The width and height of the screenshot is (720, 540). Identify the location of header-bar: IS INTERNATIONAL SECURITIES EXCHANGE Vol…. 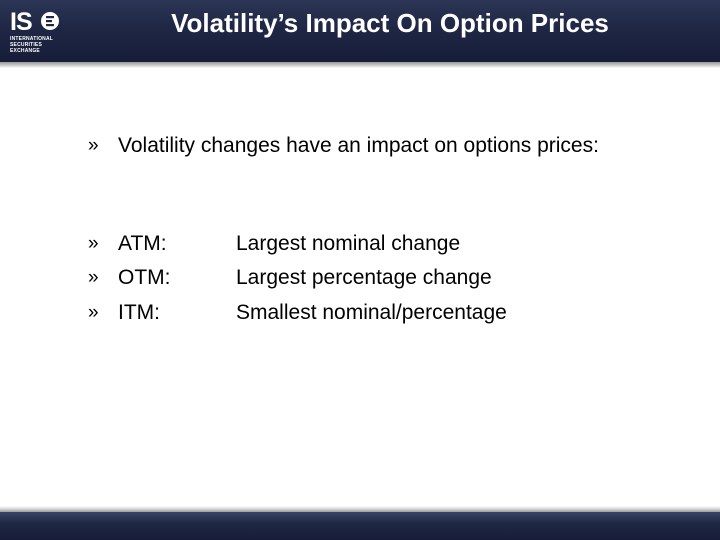
(360, 31).